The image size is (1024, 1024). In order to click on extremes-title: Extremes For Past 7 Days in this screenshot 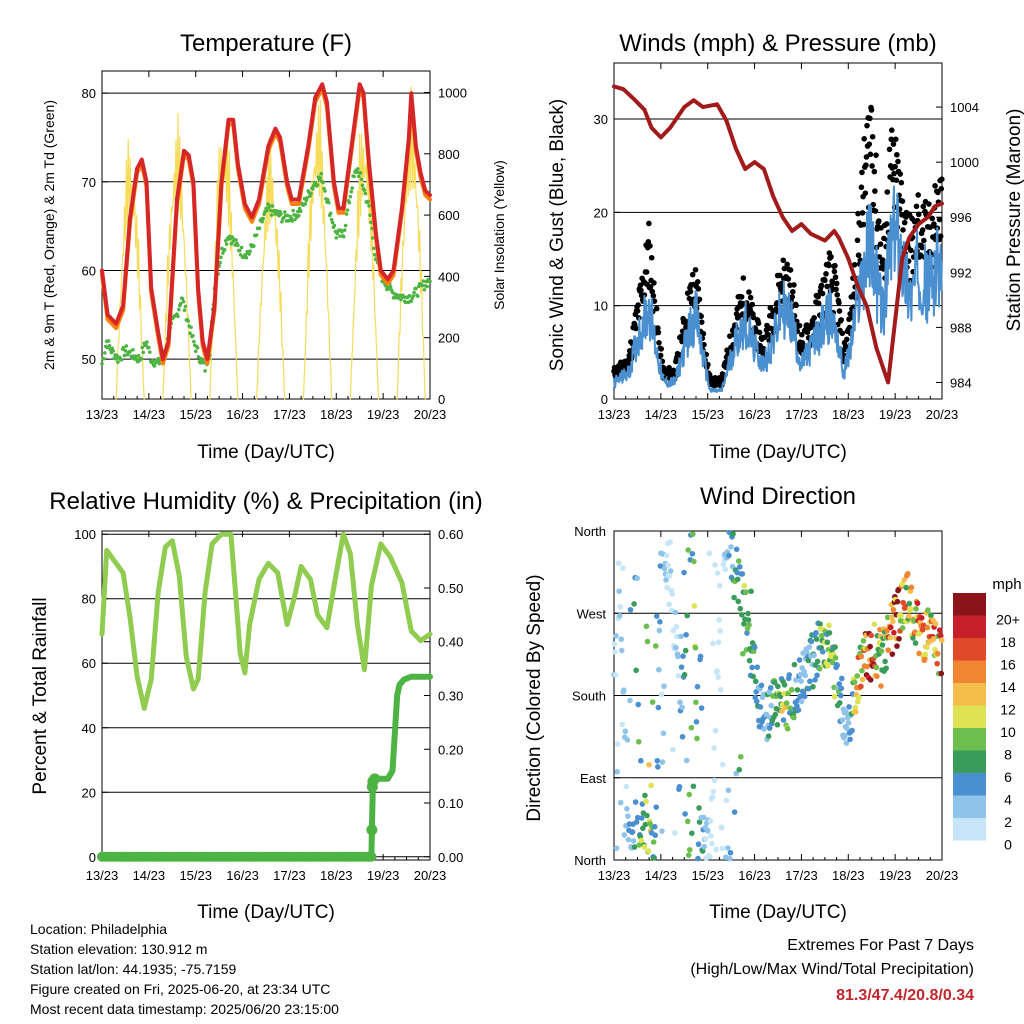, I will do `click(880, 945)`.